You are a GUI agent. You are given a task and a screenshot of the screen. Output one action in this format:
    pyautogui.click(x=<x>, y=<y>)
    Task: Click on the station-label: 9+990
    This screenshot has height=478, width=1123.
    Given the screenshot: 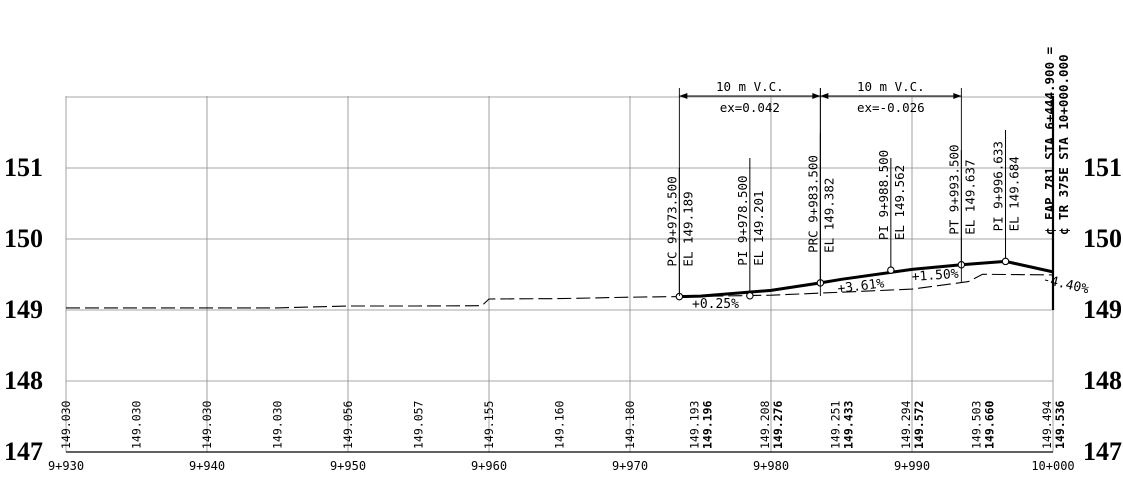 What is the action you would take?
    pyautogui.click(x=912, y=466)
    